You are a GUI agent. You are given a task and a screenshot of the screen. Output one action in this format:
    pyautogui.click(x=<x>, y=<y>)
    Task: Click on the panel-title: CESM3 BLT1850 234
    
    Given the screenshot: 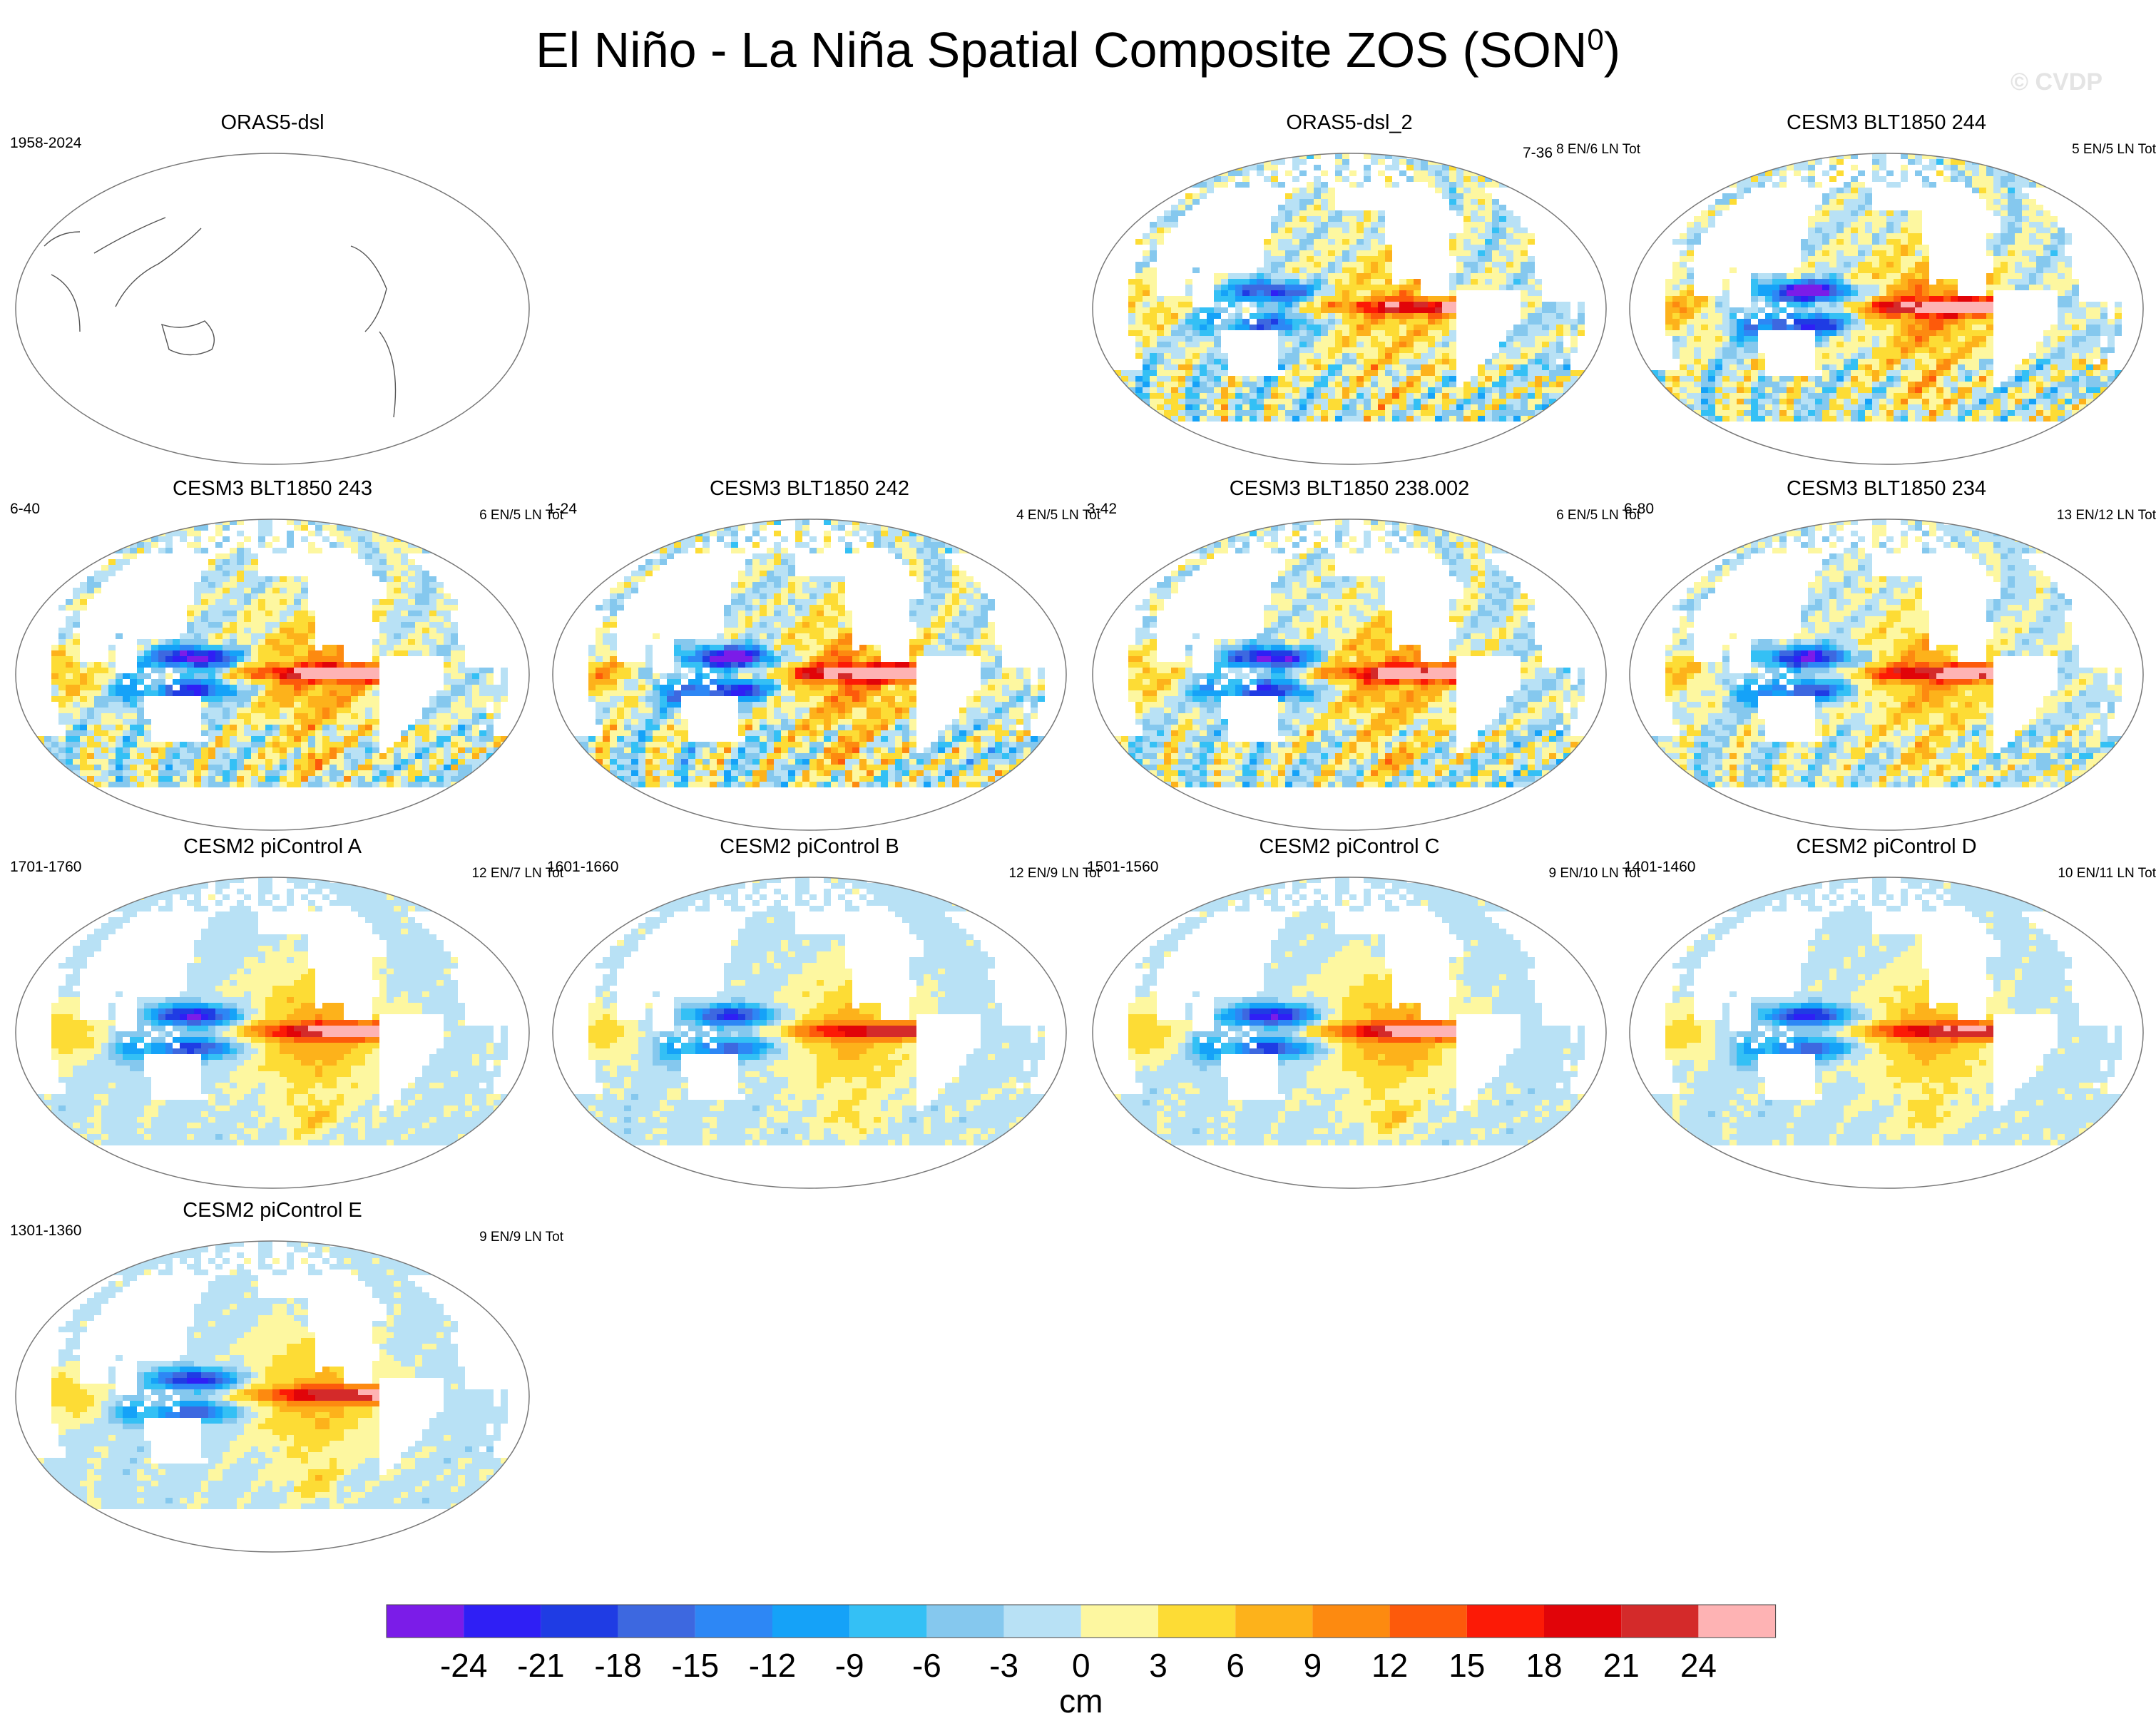 What is the action you would take?
    pyautogui.click(x=1886, y=488)
    